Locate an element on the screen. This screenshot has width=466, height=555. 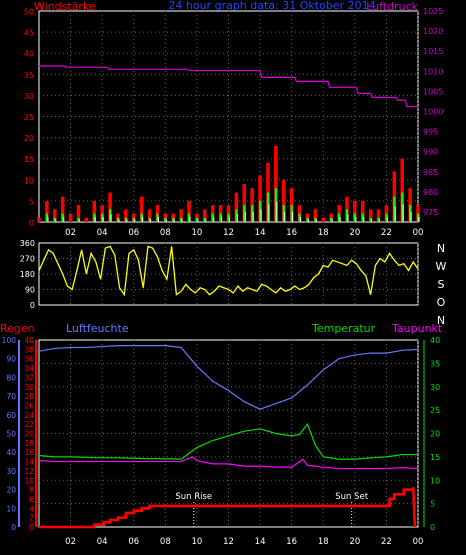
pressure-tick-label: 1010 is located at coordinates (433, 71).